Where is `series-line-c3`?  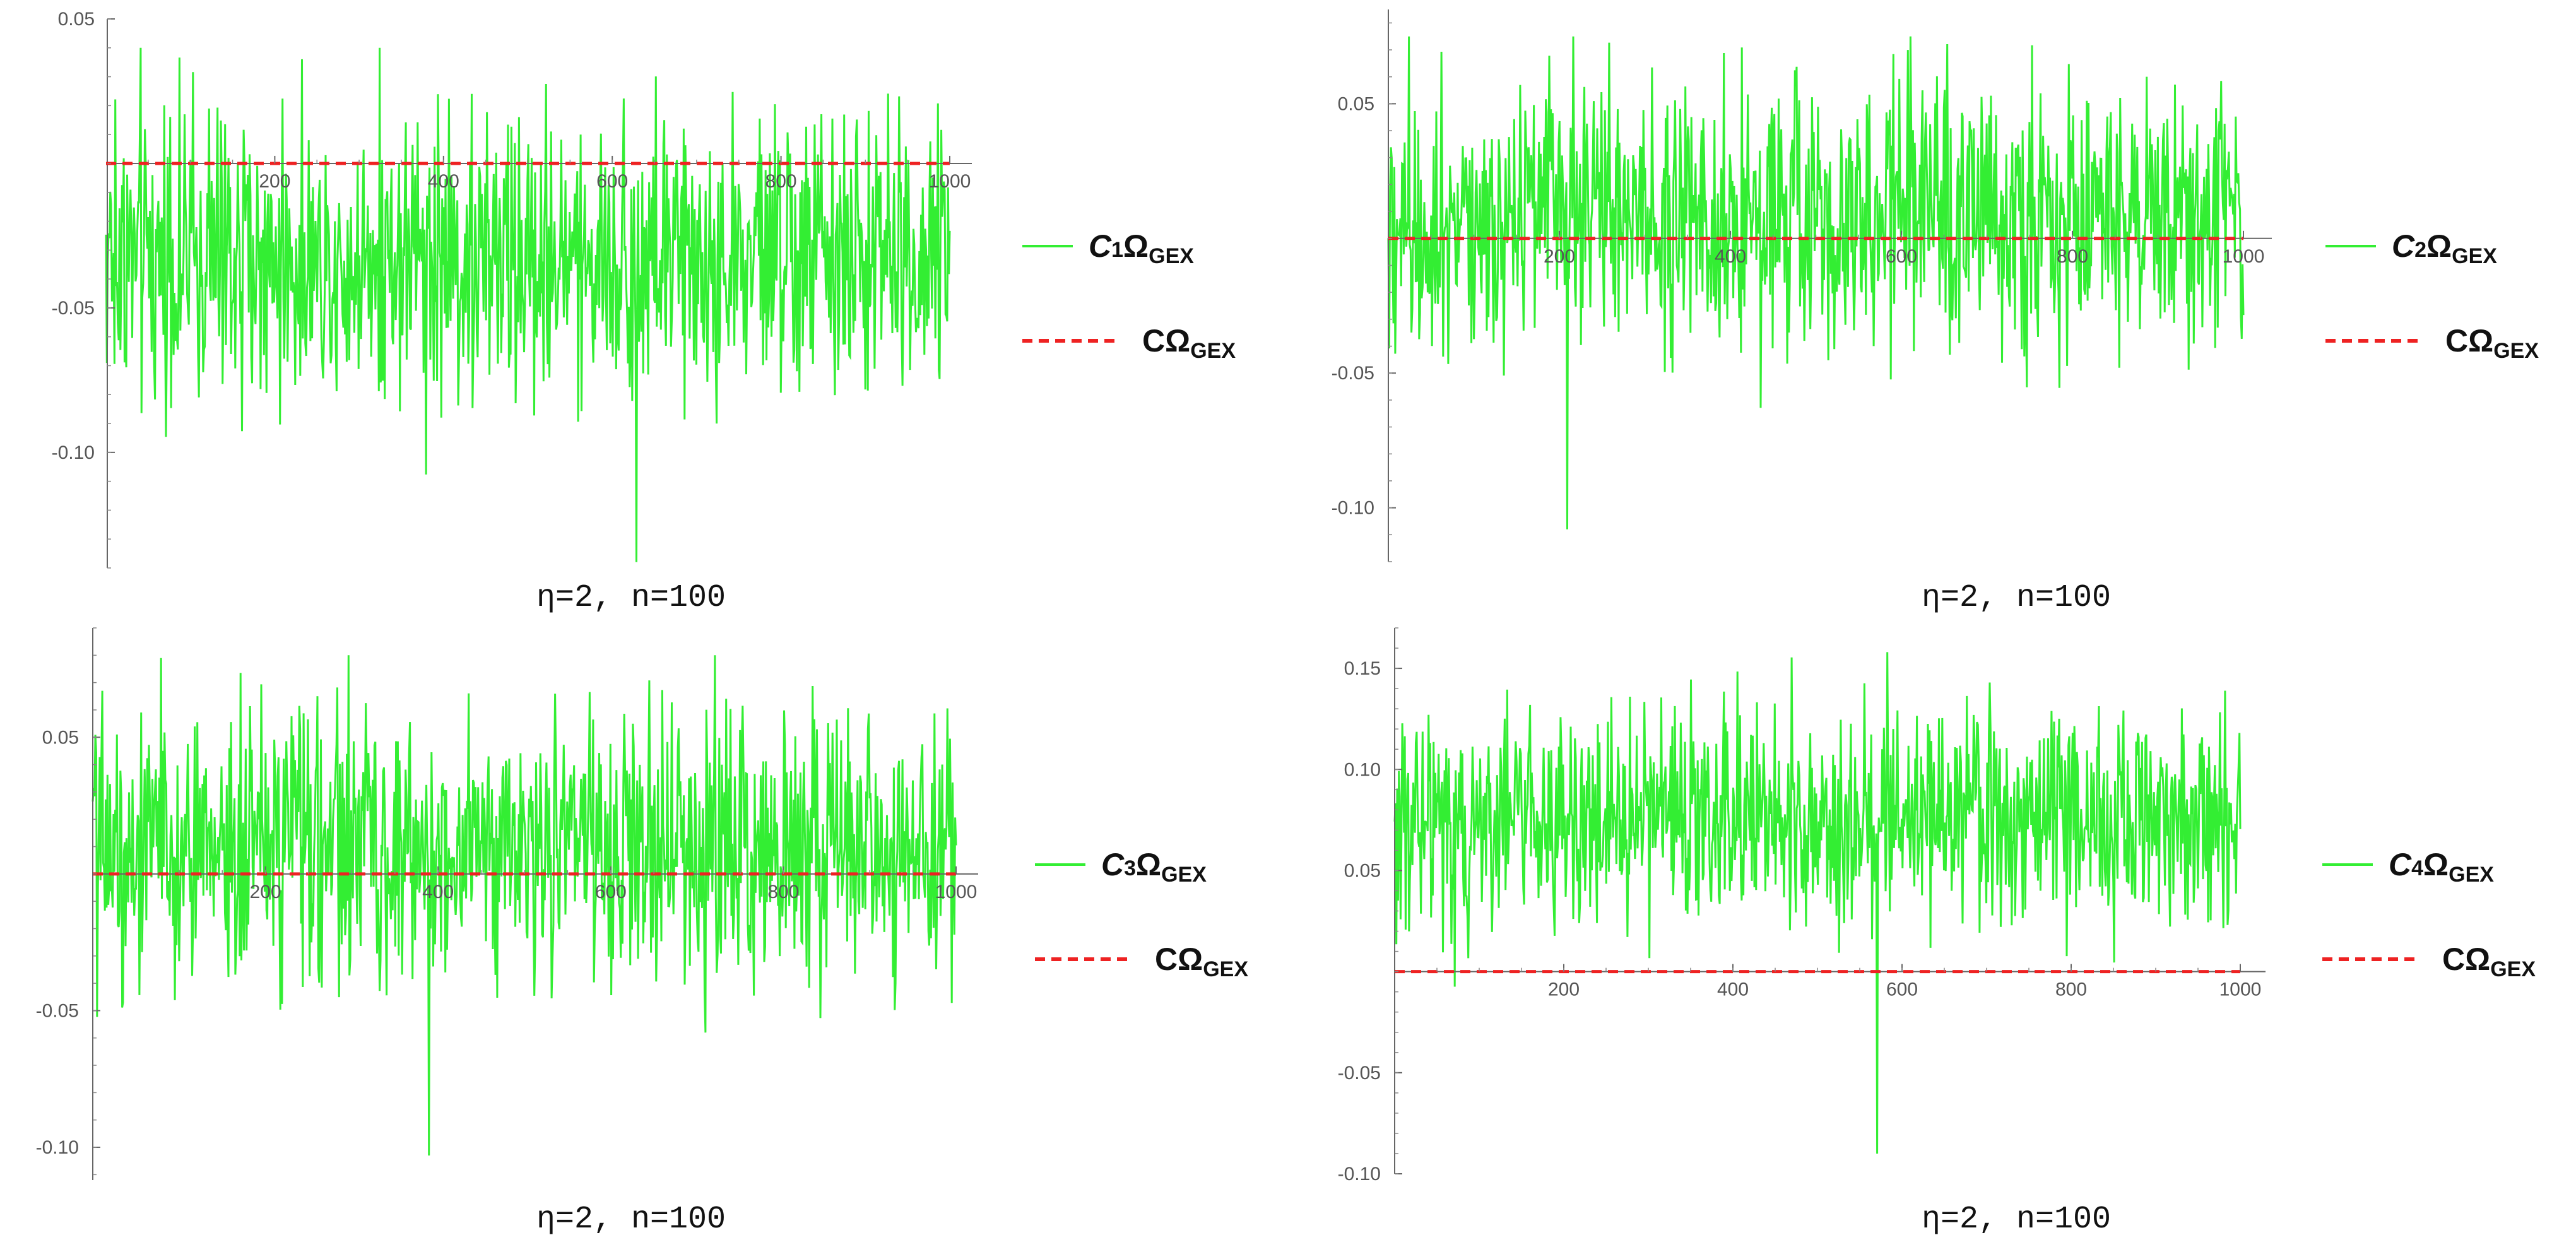
series-line-c3 is located at coordinates (524, 906).